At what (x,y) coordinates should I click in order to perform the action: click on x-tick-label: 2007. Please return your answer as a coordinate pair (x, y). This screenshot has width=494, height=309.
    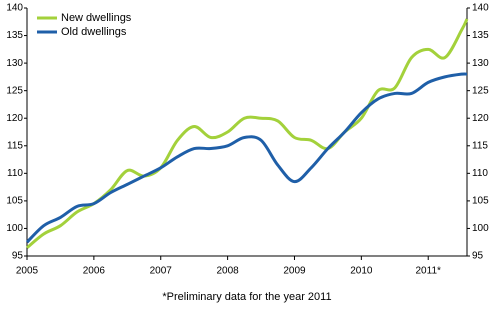
    Looking at the image, I should click on (161, 271).